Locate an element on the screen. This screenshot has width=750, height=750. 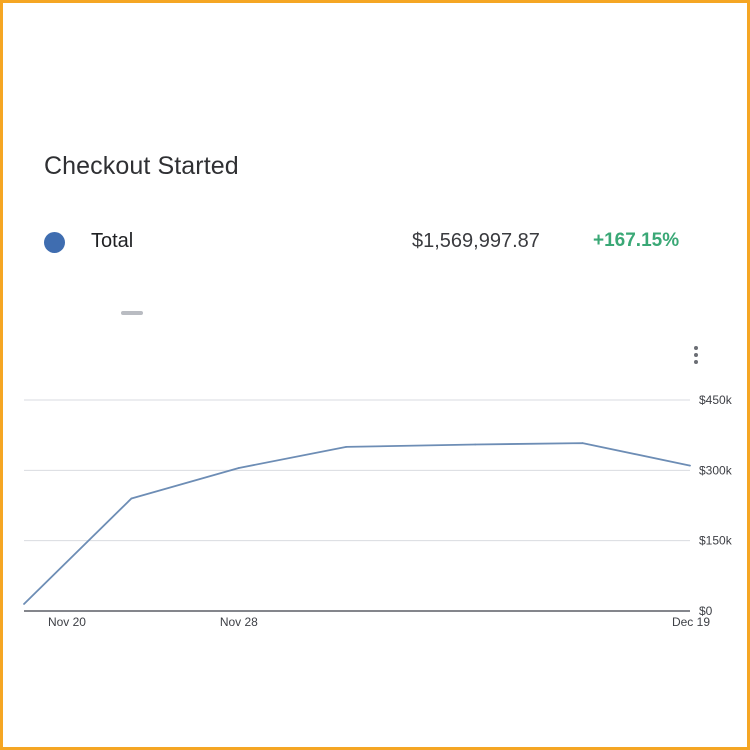
x-tick-label: Nov 28 is located at coordinates (239, 622).